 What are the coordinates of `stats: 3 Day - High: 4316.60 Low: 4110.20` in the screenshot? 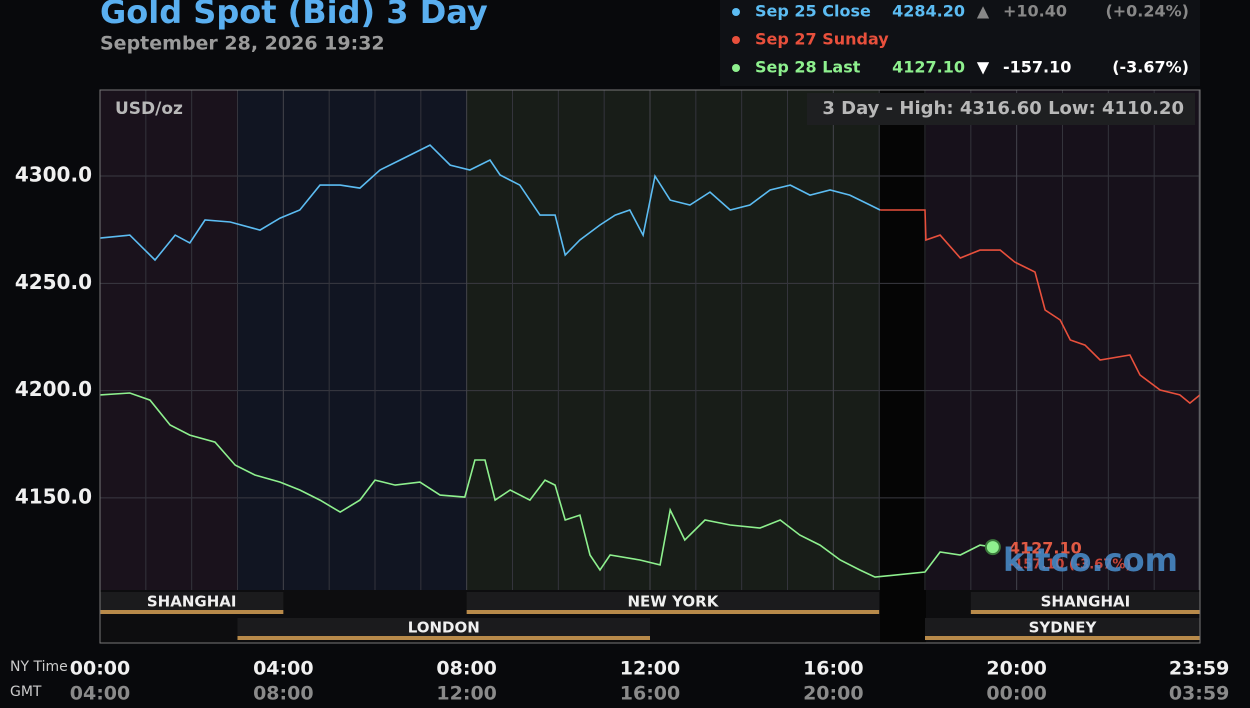 It's located at (1003, 108).